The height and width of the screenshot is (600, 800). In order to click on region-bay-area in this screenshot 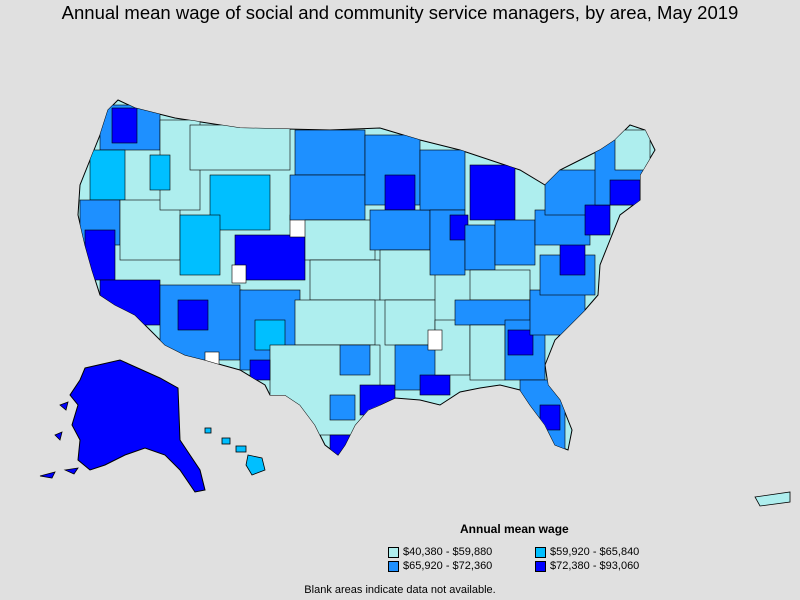, I will do `click(100, 255)`.